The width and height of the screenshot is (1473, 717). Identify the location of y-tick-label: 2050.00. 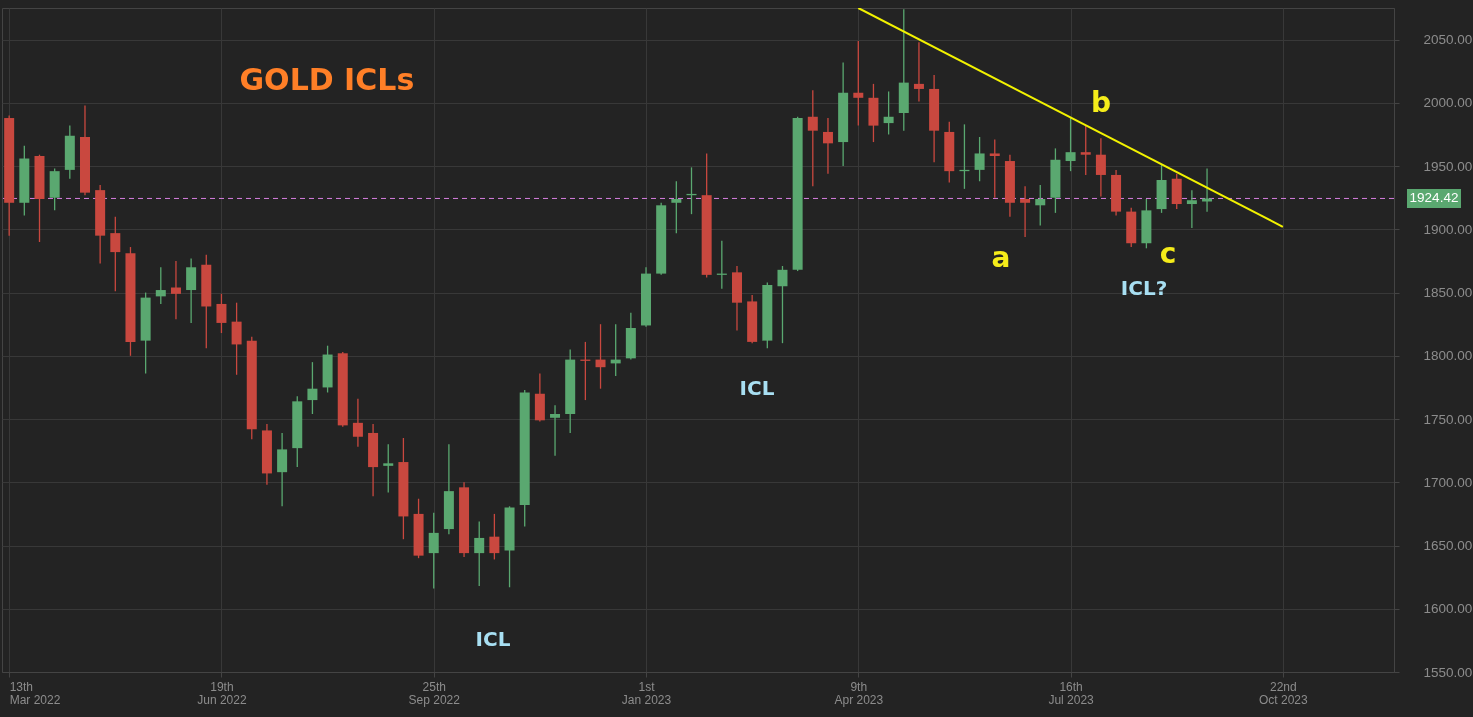
(1448, 40).